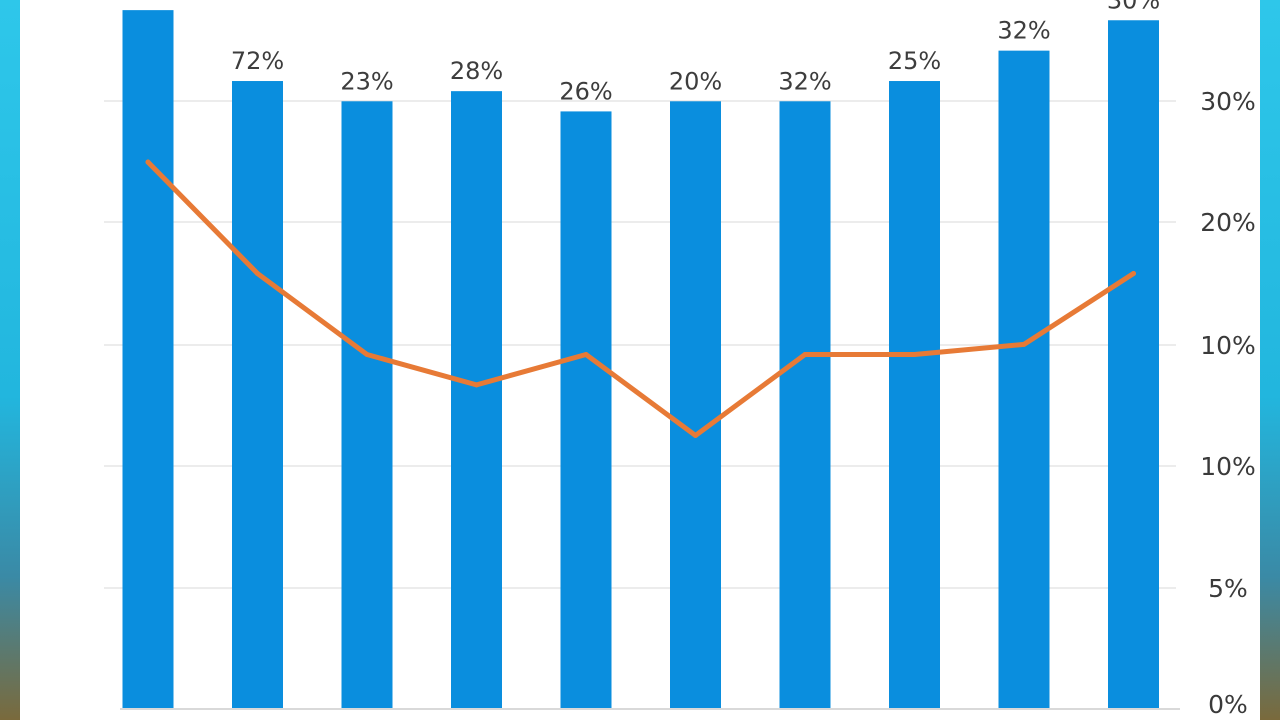  I want to click on y-axis-tick-labels: 0% 5% 10% 10% 20% 30%, so click(1228, 403).